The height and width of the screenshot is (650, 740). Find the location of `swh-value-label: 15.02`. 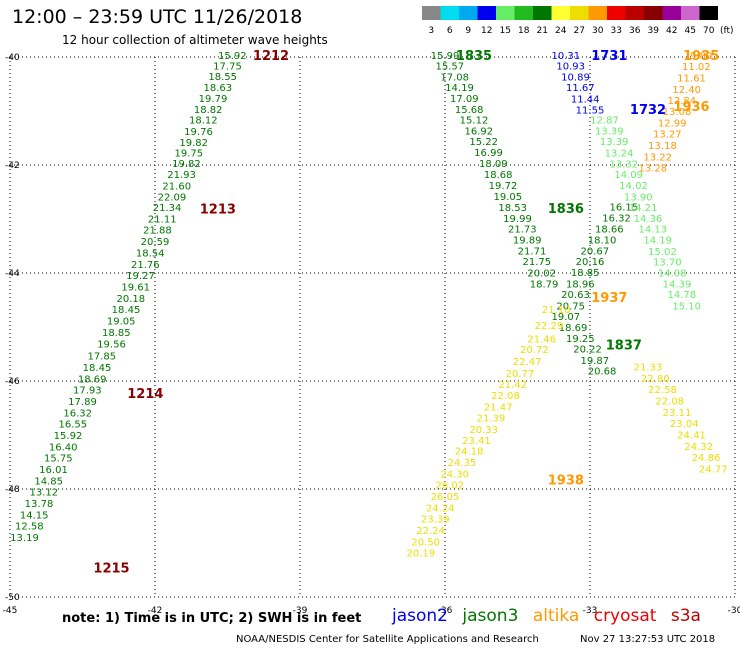

swh-value-label: 15.02 is located at coordinates (662, 252).